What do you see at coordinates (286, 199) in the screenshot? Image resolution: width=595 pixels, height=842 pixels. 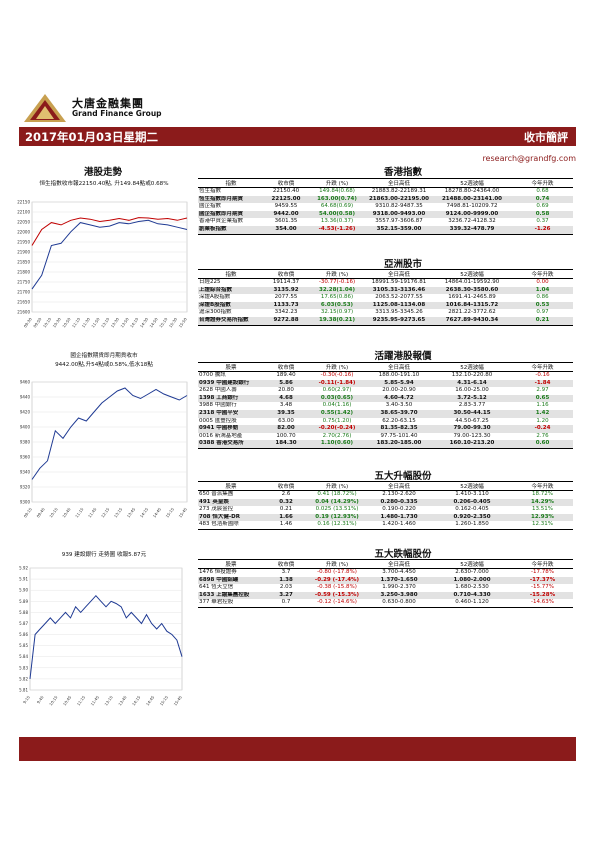 I see `row-close: 22125.00` at bounding box center [286, 199].